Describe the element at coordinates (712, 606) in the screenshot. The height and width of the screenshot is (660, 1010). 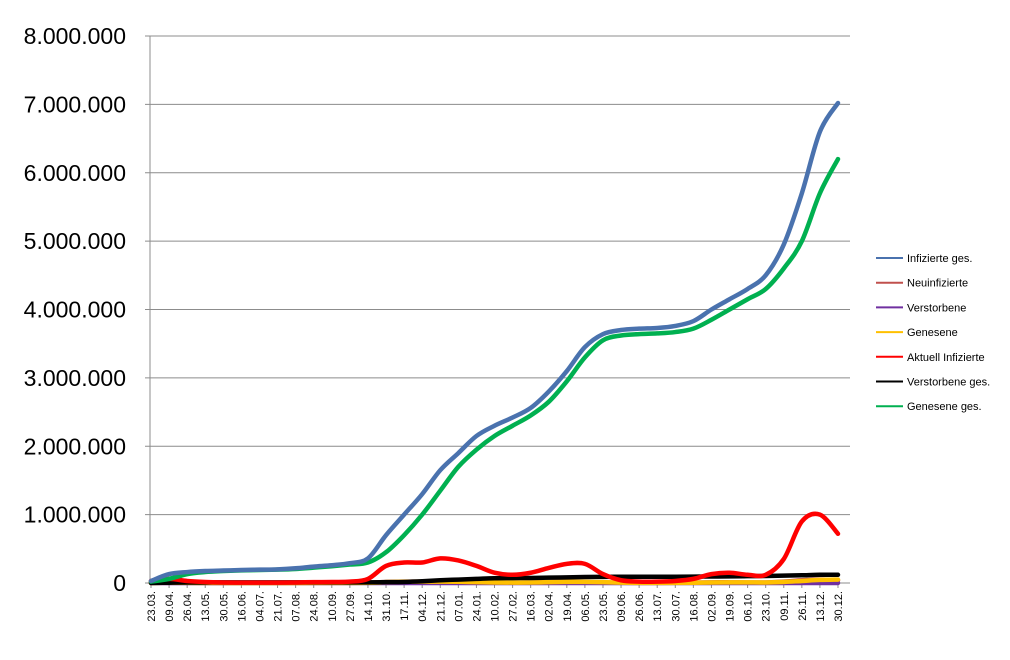
I see `x-tick-label: 02.09.` at that location.